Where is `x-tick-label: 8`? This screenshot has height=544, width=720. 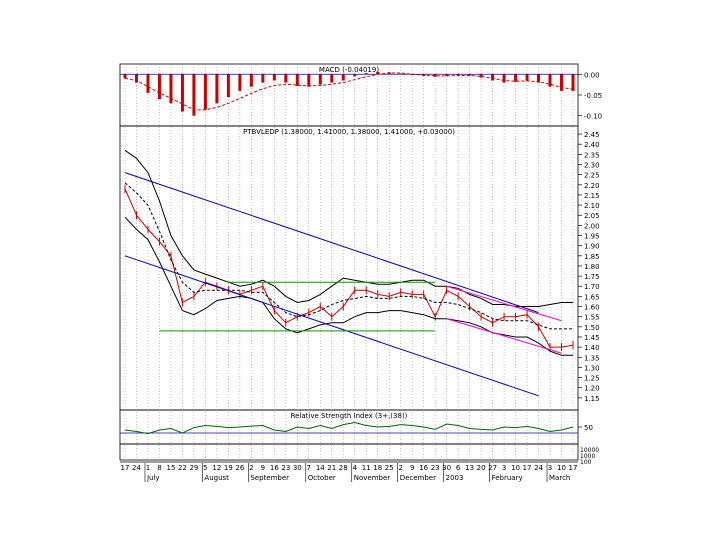 x-tick-label: 8 is located at coordinates (159, 468).